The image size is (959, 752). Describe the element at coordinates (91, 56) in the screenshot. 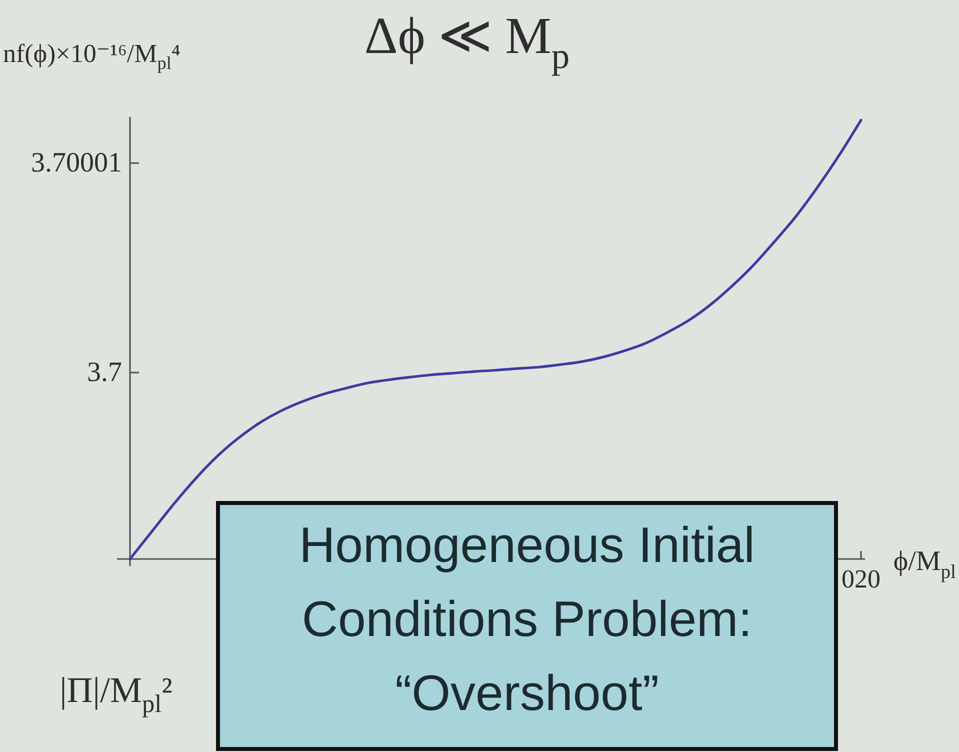

I see `y-axis-title: nf(ϕ)×10⁻¹⁶/M$_{pl}$⁴` at that location.